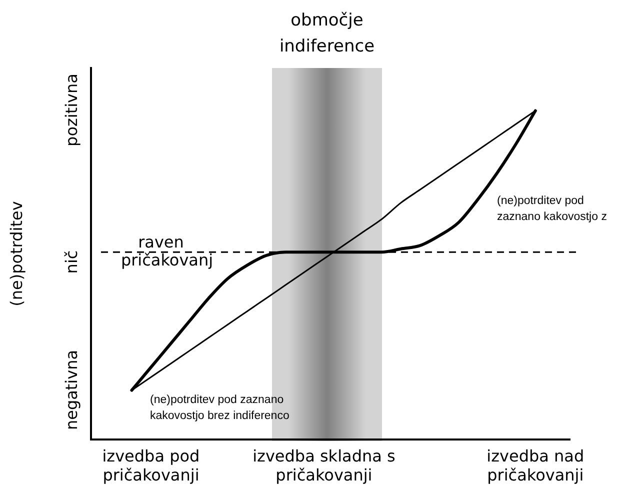  What do you see at coordinates (72, 110) in the screenshot?
I see `text: pozitivna` at bounding box center [72, 110].